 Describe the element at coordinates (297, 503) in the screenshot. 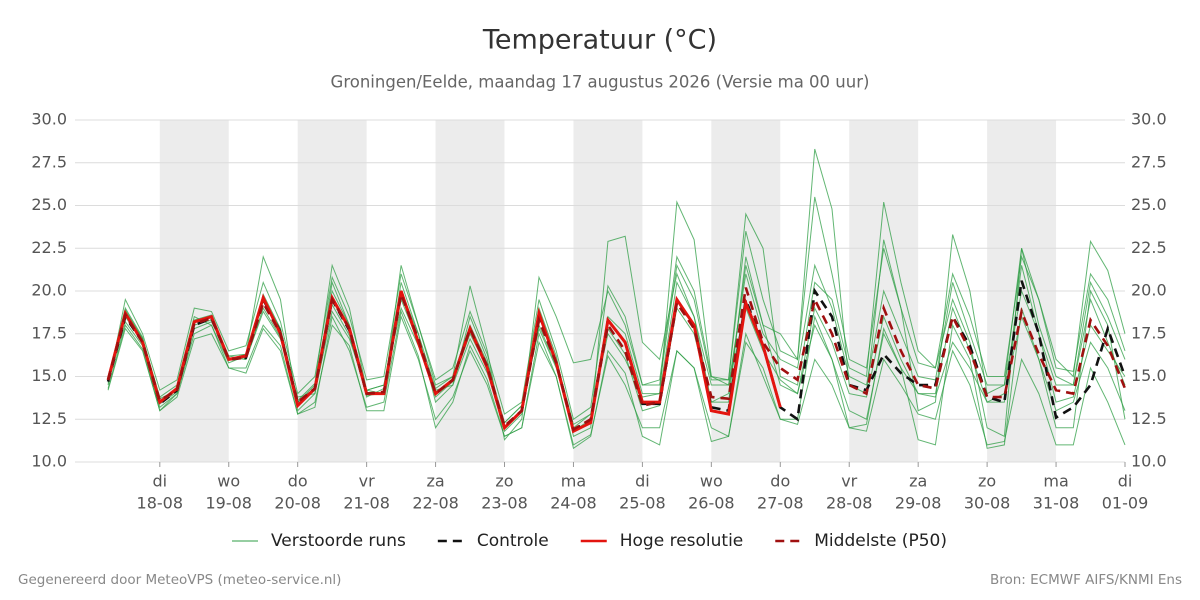

I see `x-tick-date: 20-08` at that location.